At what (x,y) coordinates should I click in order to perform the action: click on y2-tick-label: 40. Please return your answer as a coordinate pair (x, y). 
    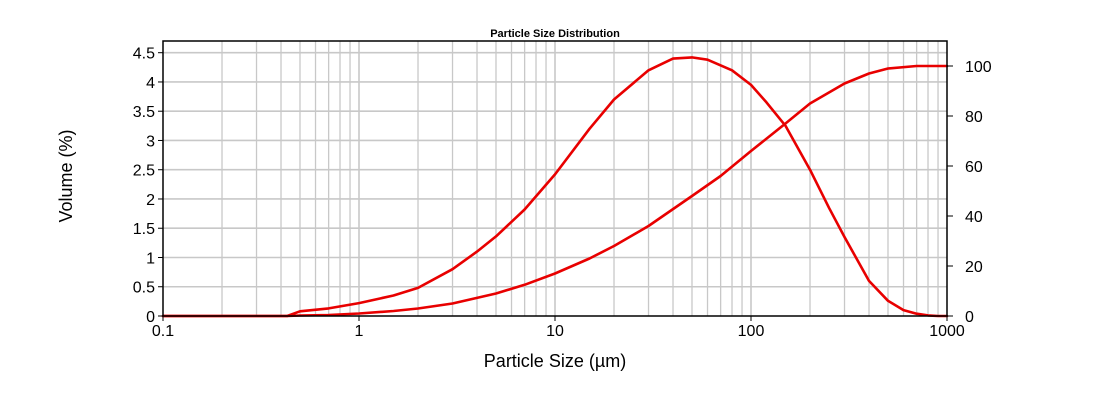
    Looking at the image, I should click on (974, 217).